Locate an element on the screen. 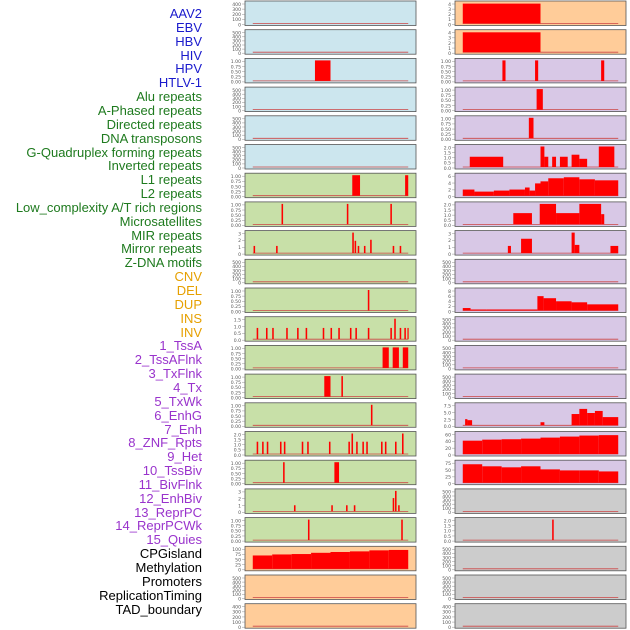  row-label: 12_EnhBiv is located at coordinates (170, 498).